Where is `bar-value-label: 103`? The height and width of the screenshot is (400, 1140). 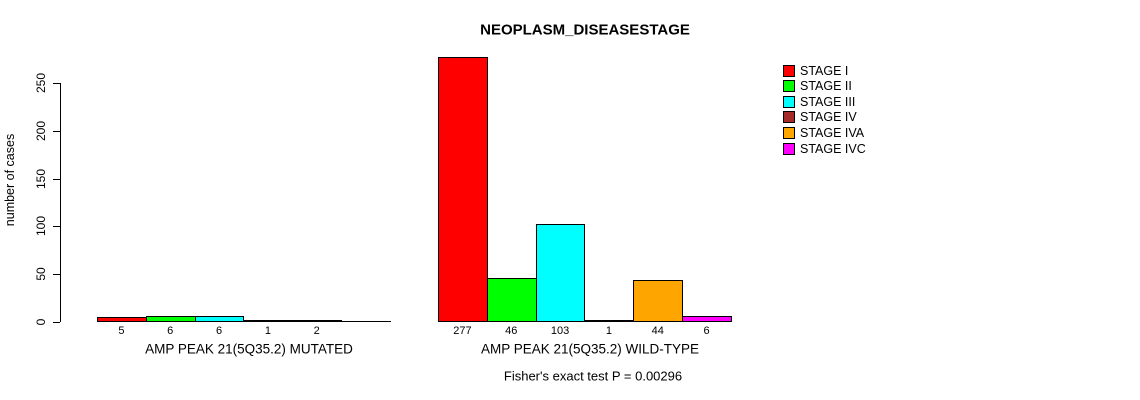
bar-value-label: 103 is located at coordinates (560, 331).